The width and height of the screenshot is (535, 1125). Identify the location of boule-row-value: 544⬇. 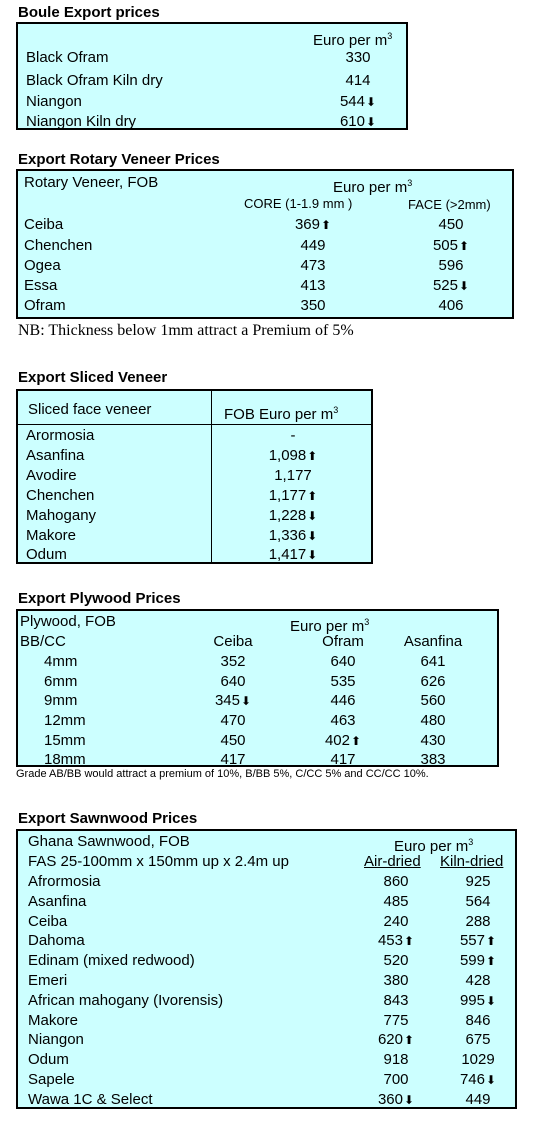
(358, 102).